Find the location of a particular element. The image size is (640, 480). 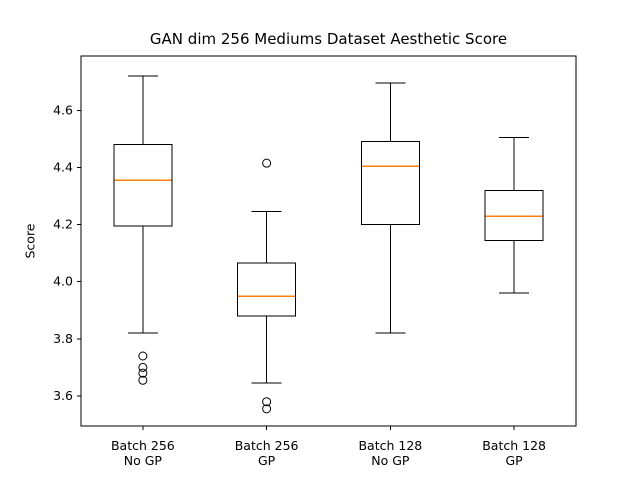

x-tick-label-line2-batch-128-gp: GP is located at coordinates (515, 460).